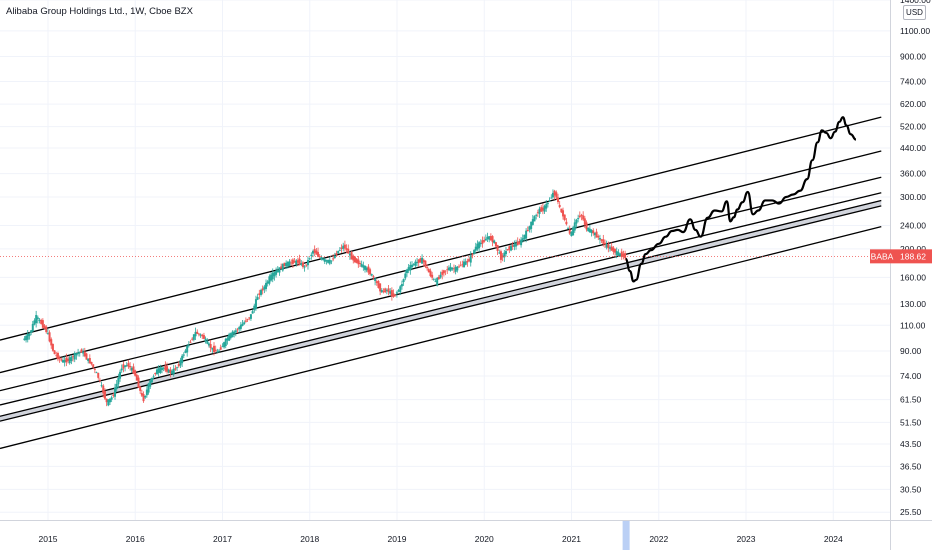 This screenshot has height=550, width=932. What do you see at coordinates (441, 539) in the screenshot?
I see `time-axis: 2015 2016 2017 2018 2019 2020 2021 2022 2023 2024` at bounding box center [441, 539].